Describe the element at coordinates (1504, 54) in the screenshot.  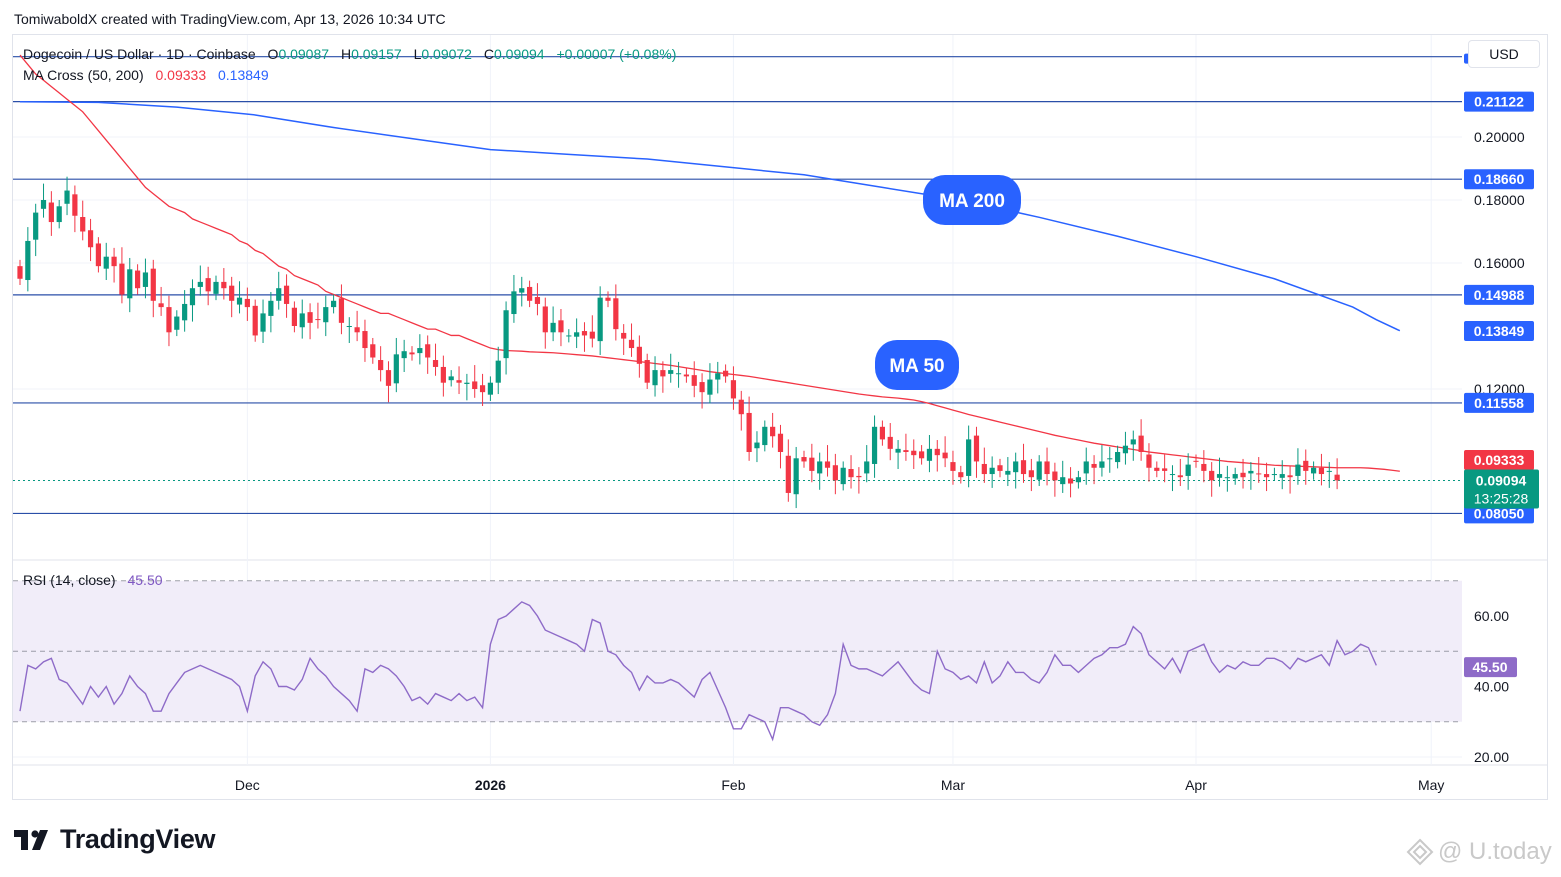
I see `currency-button: USD` at that location.